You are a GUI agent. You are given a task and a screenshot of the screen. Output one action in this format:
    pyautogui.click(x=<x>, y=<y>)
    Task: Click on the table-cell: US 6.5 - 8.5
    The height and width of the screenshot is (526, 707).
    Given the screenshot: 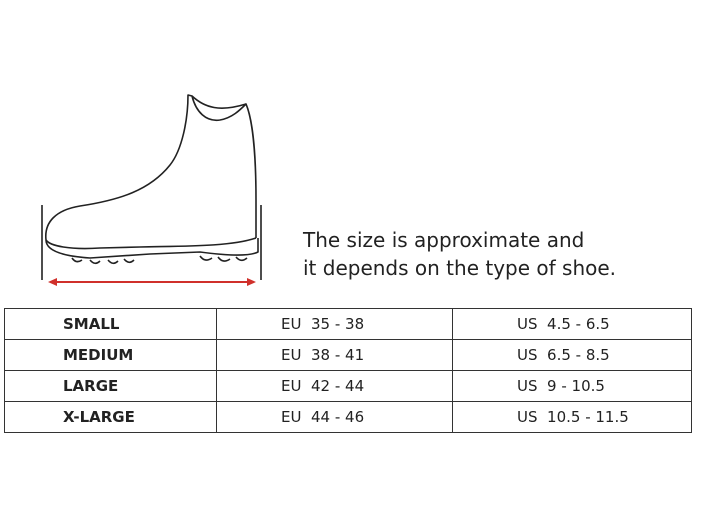 What is the action you would take?
    pyautogui.click(x=572, y=355)
    